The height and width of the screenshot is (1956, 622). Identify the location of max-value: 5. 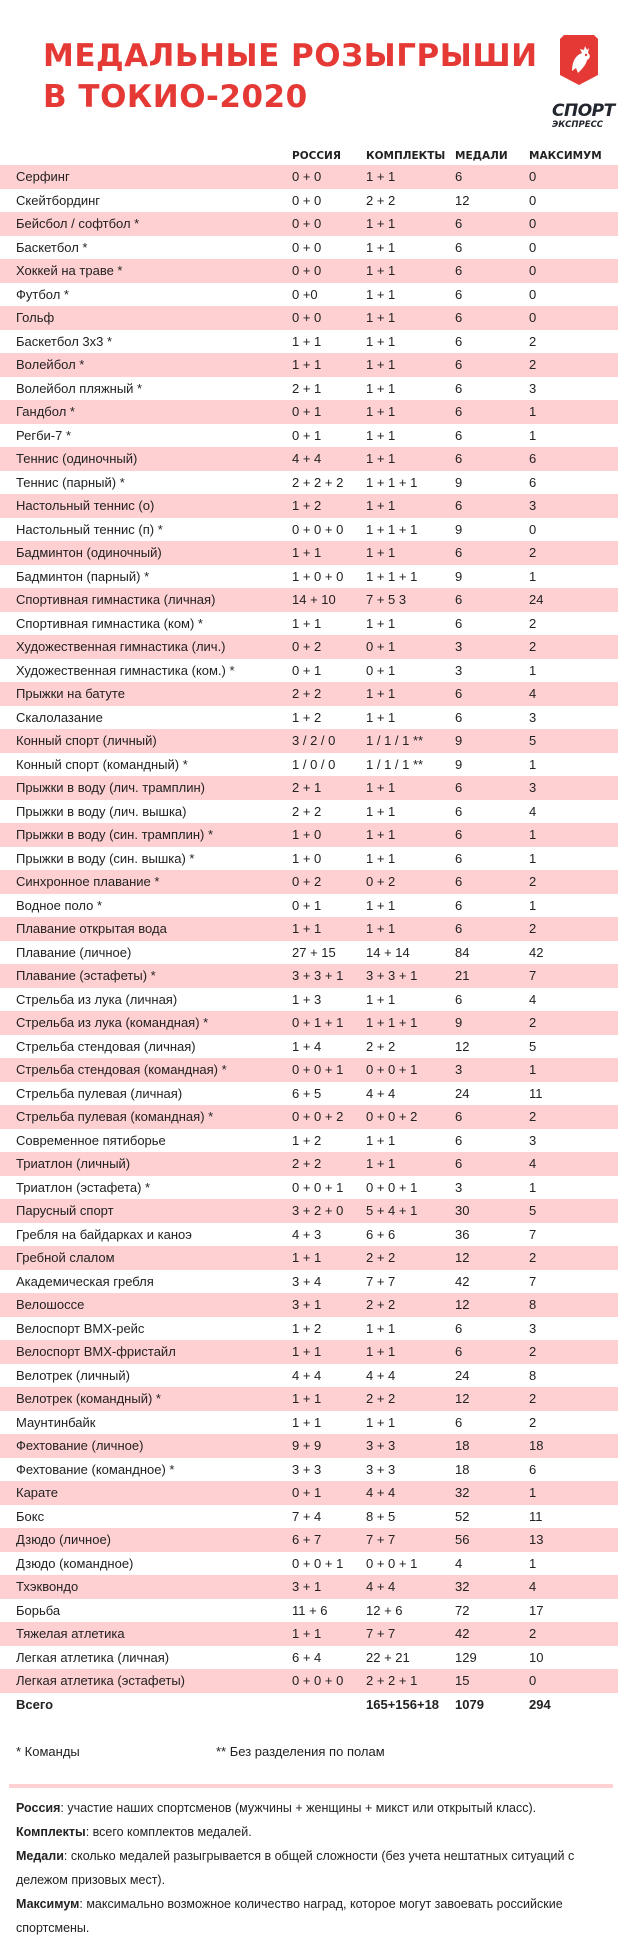
(533, 1210).